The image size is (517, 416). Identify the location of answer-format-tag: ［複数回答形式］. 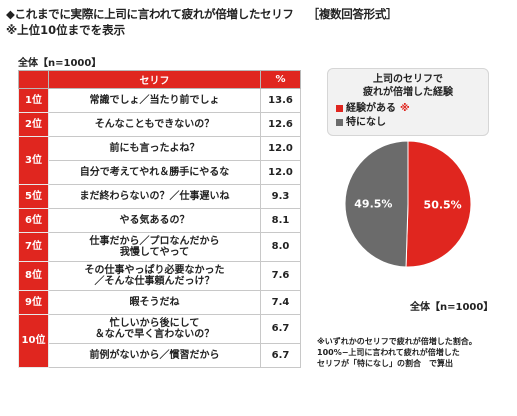
(352, 14).